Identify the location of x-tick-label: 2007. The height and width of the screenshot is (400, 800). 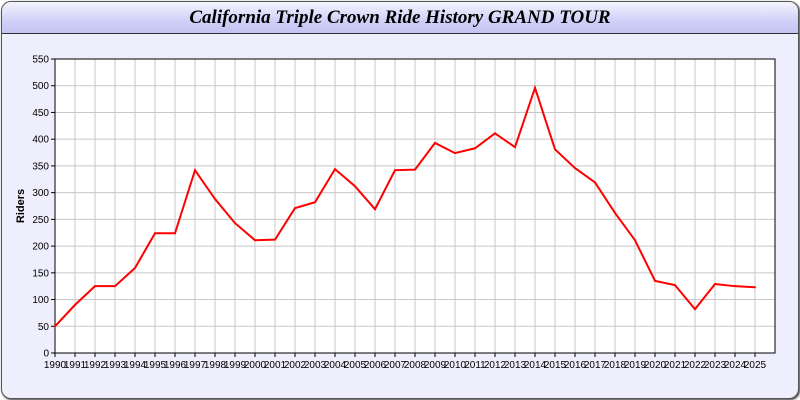
(395, 365).